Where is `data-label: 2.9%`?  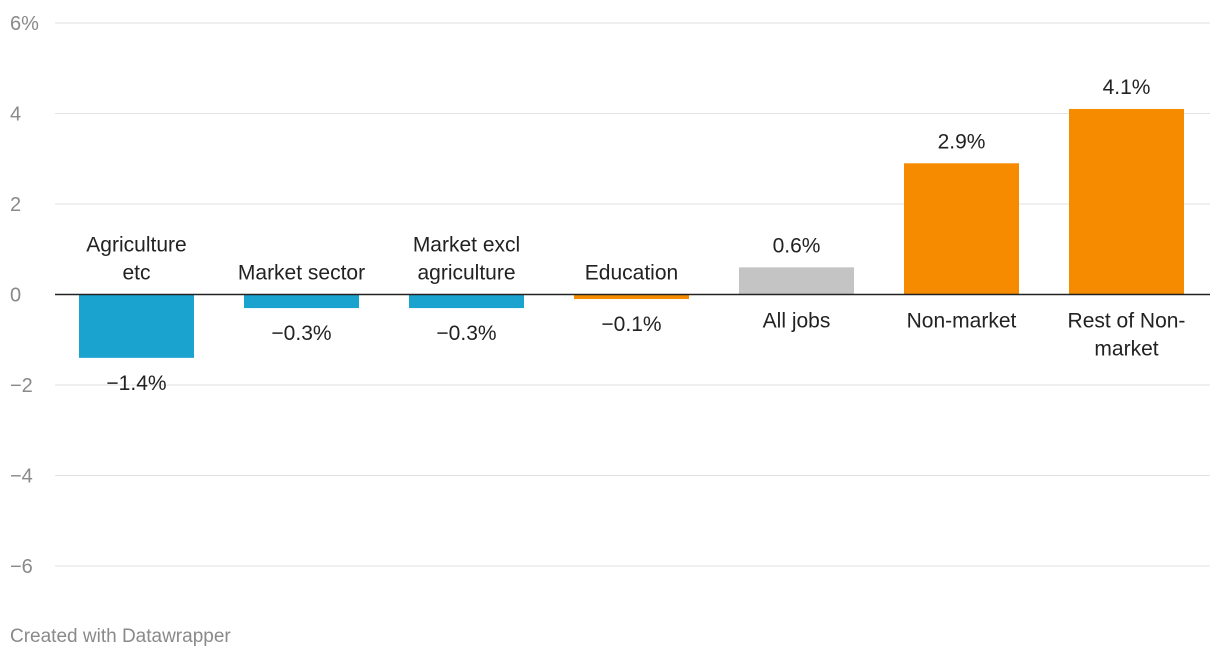
data-label: 2.9% is located at coordinates (962, 141).